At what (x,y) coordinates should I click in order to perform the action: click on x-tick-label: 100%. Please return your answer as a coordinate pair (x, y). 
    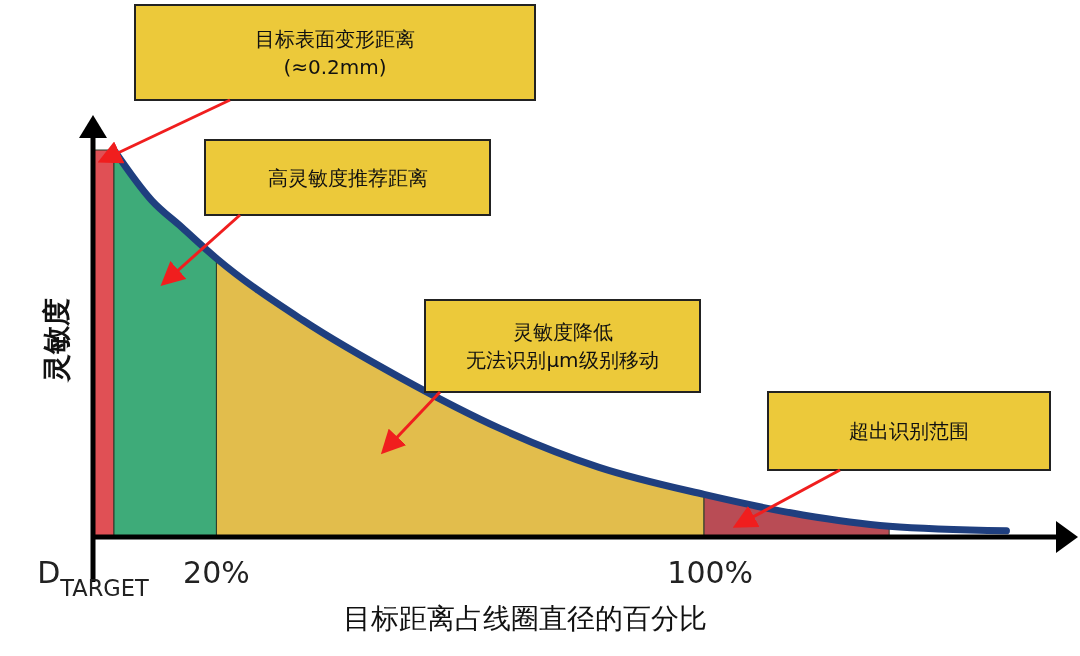
    Looking at the image, I should click on (710, 572).